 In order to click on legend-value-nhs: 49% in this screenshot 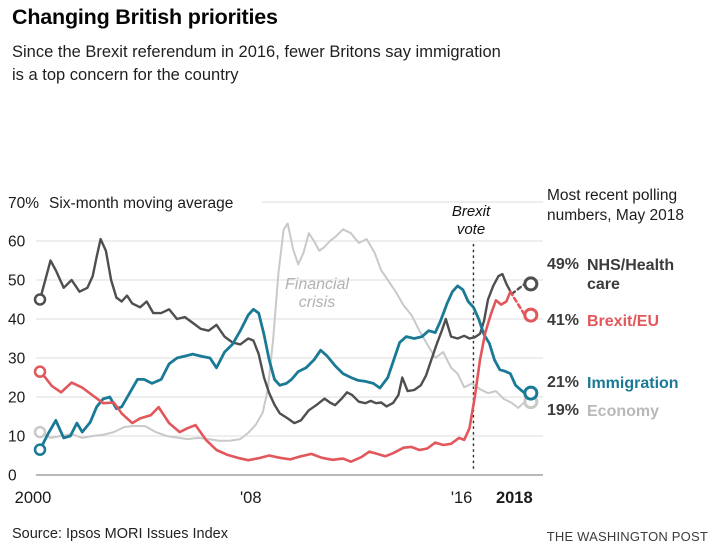, I will do `click(563, 264)`.